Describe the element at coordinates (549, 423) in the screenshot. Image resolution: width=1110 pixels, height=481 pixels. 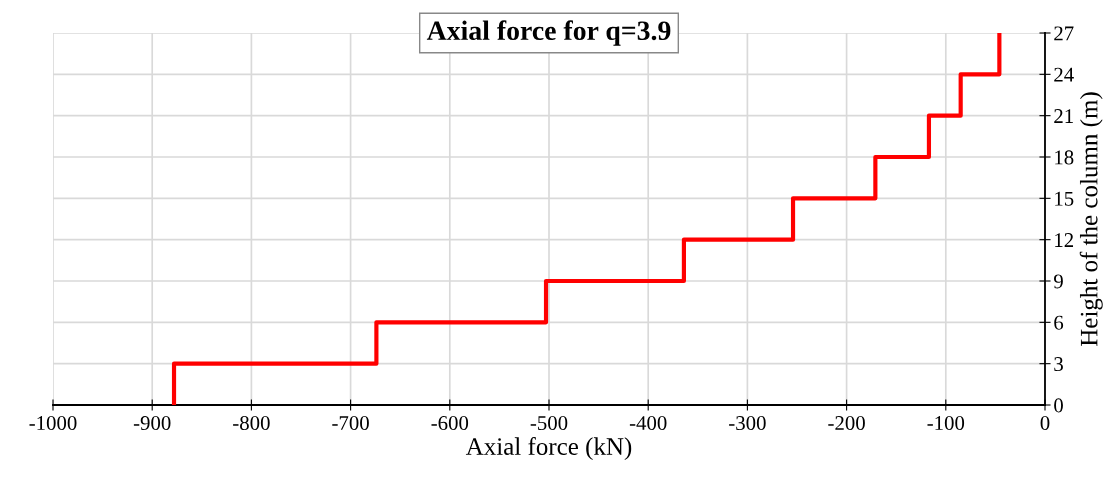
I see `x-tick-label: -500` at that location.